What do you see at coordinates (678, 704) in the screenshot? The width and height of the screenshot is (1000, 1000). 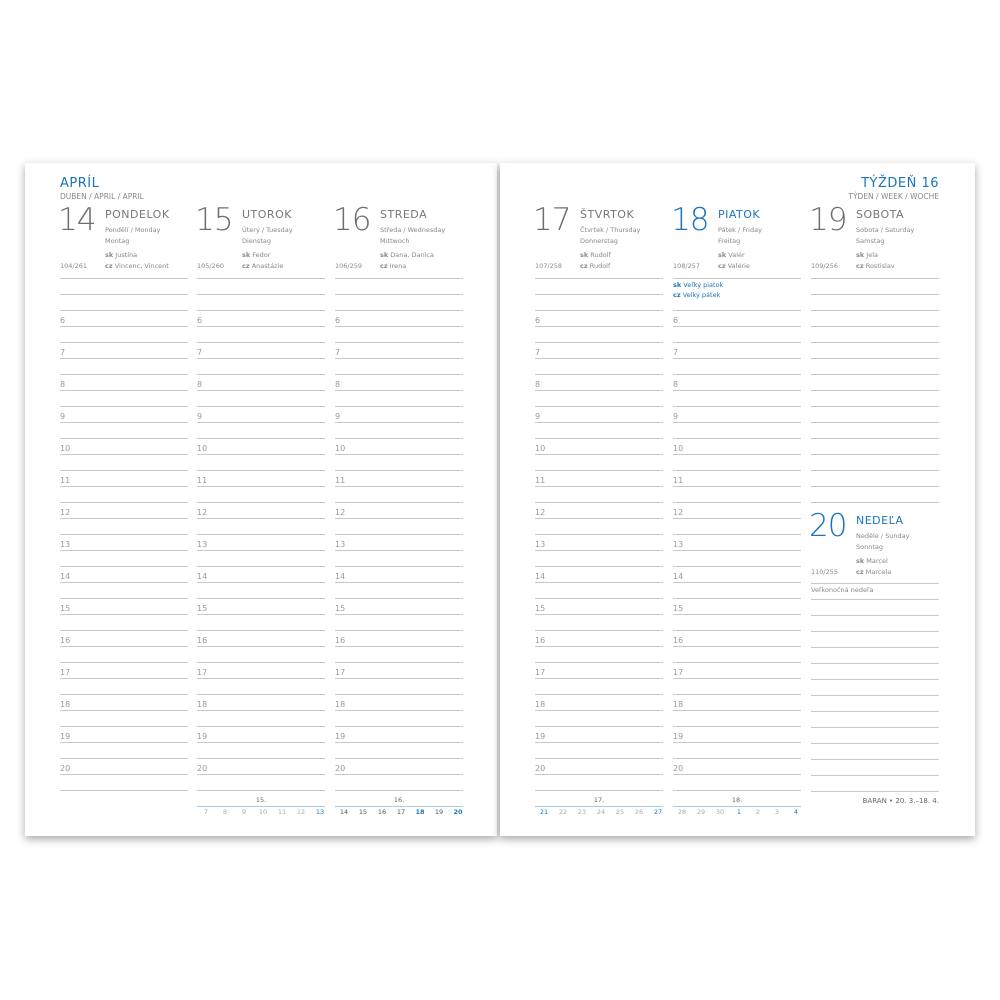 I see `hour-label: 18` at bounding box center [678, 704].